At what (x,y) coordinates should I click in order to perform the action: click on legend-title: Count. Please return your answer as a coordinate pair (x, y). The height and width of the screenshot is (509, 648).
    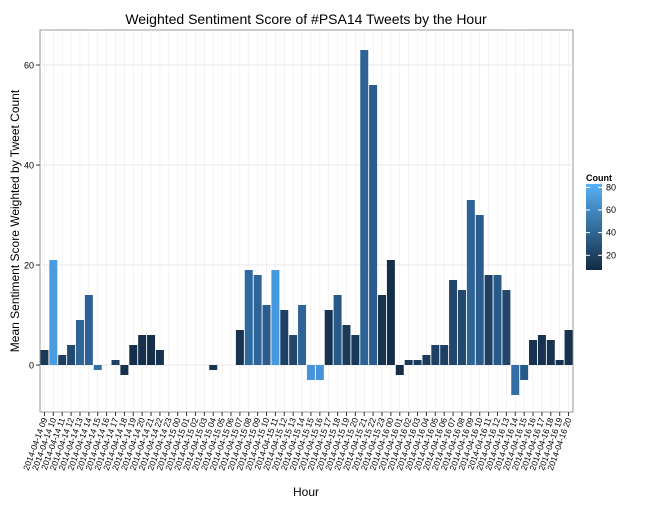
    Looking at the image, I should click on (599, 178).